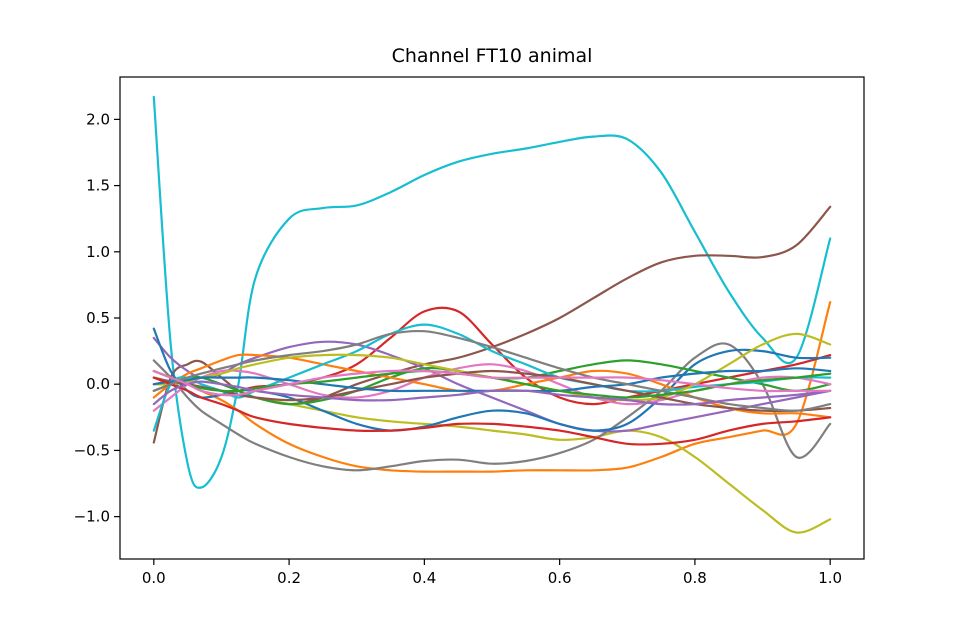  I want to click on x-tick-label: 1.0, so click(830, 578).